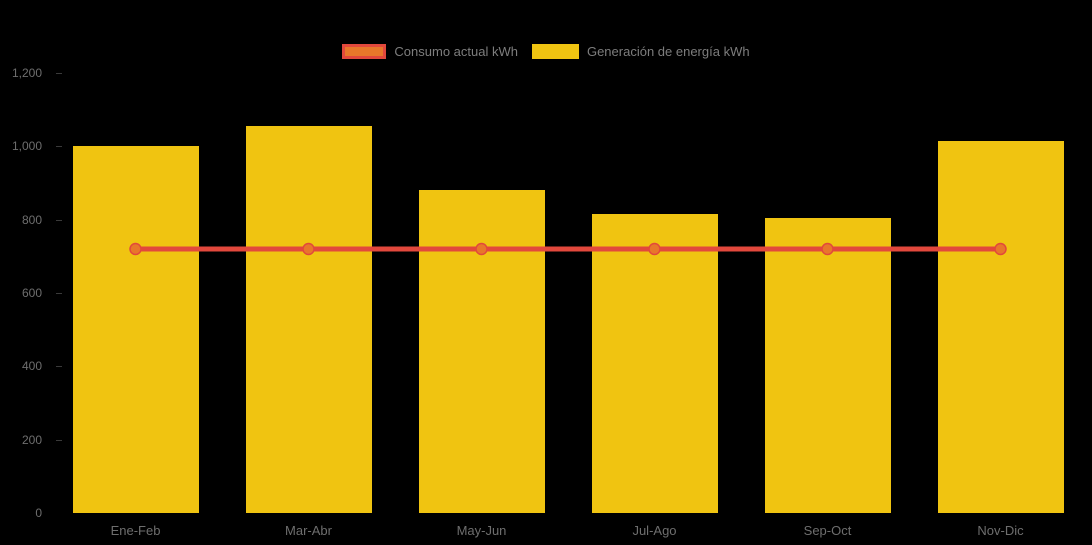 The width and height of the screenshot is (1092, 545). Describe the element at coordinates (31, 293) in the screenshot. I see `y-axis-tick-label: 600` at that location.